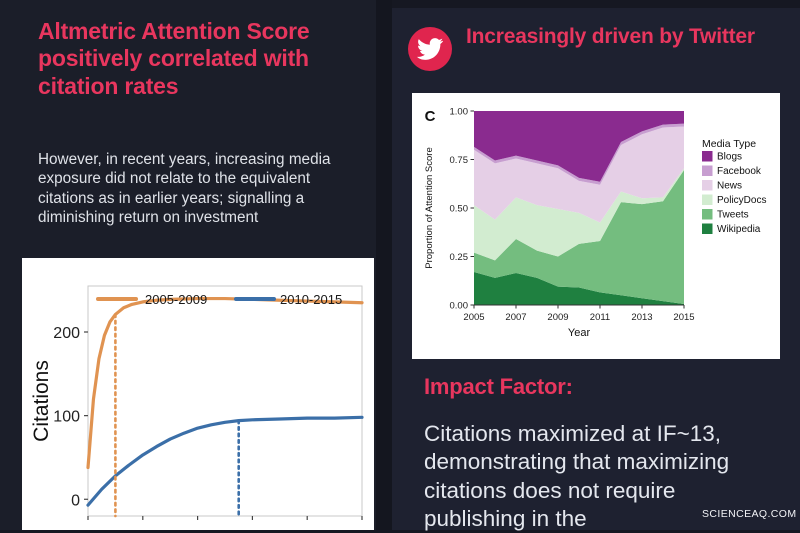 Image resolution: width=800 pixels, height=533 pixels. What do you see at coordinates (41, 401) in the screenshot?
I see `y-axis-label: Citations` at bounding box center [41, 401].